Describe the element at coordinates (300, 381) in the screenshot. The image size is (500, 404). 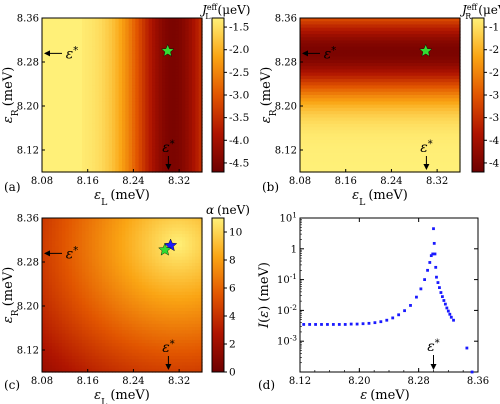
I see `x-tick-label: 8.12` at that location.